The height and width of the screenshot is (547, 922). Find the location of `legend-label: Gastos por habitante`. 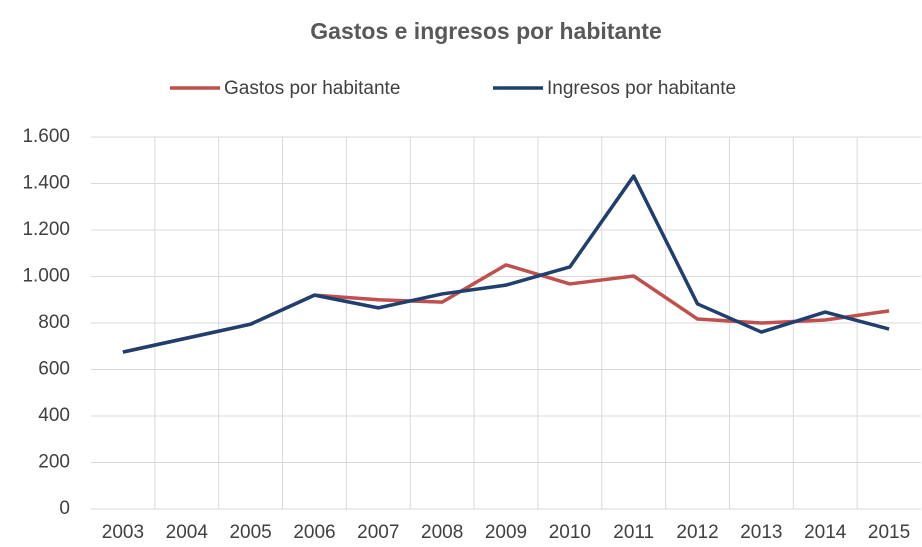

legend-label: Gastos por habitante is located at coordinates (312, 88).